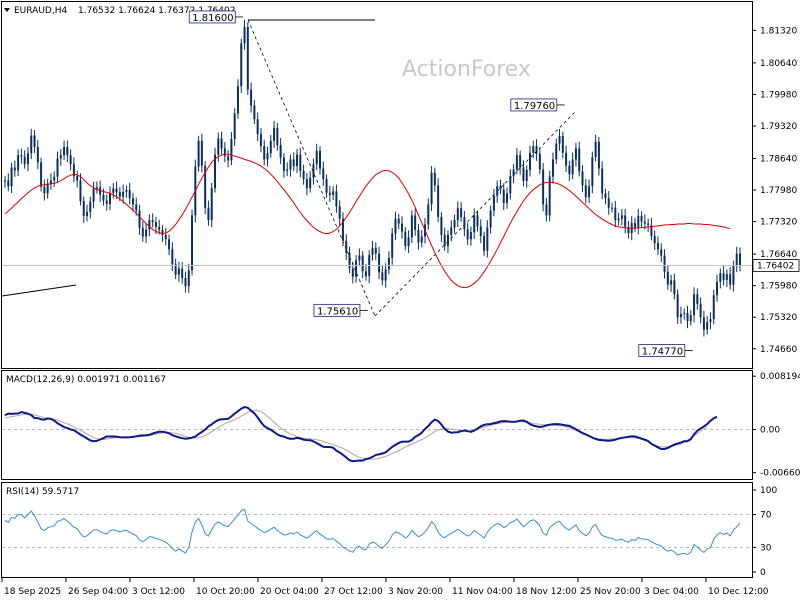  I want to click on price-annotation-label: 1.74770, so click(662, 352).